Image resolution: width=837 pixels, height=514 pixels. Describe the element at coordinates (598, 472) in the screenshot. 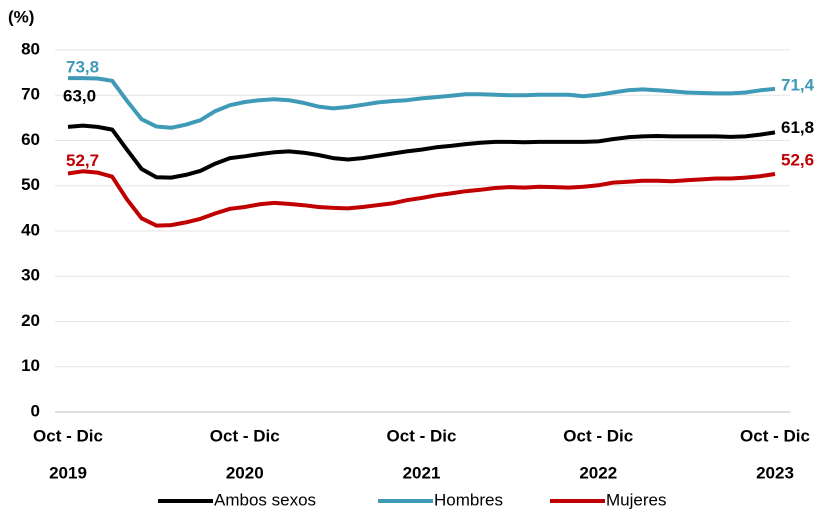

I see `x-tick-year: 2022` at that location.